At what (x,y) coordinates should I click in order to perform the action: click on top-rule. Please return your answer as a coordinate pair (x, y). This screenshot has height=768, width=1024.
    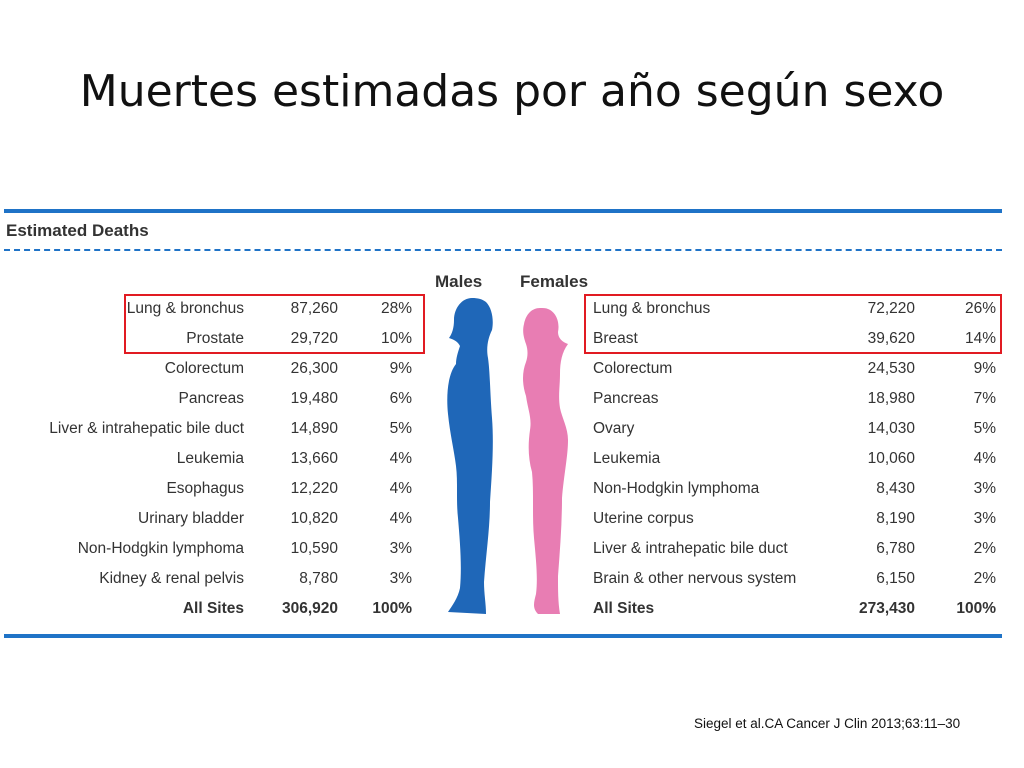
    Looking at the image, I should click on (503, 211).